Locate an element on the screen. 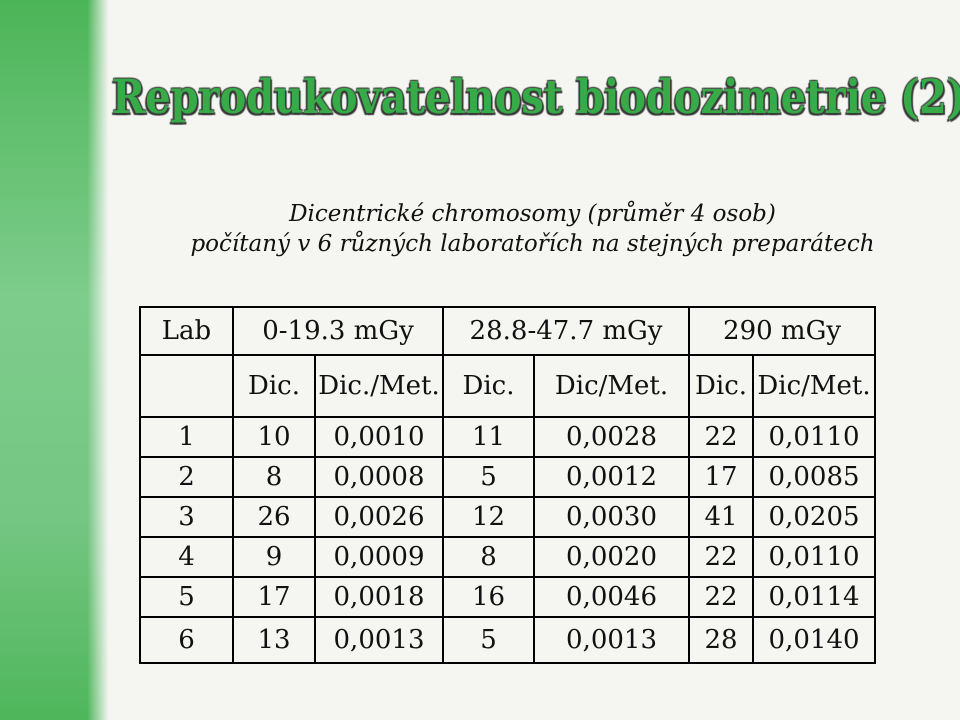 This screenshot has height=720, width=960. sub-header-row: Dic. Dic./Met. Dic. Dic/Met. Dic. Dic/Met. is located at coordinates (508, 386).